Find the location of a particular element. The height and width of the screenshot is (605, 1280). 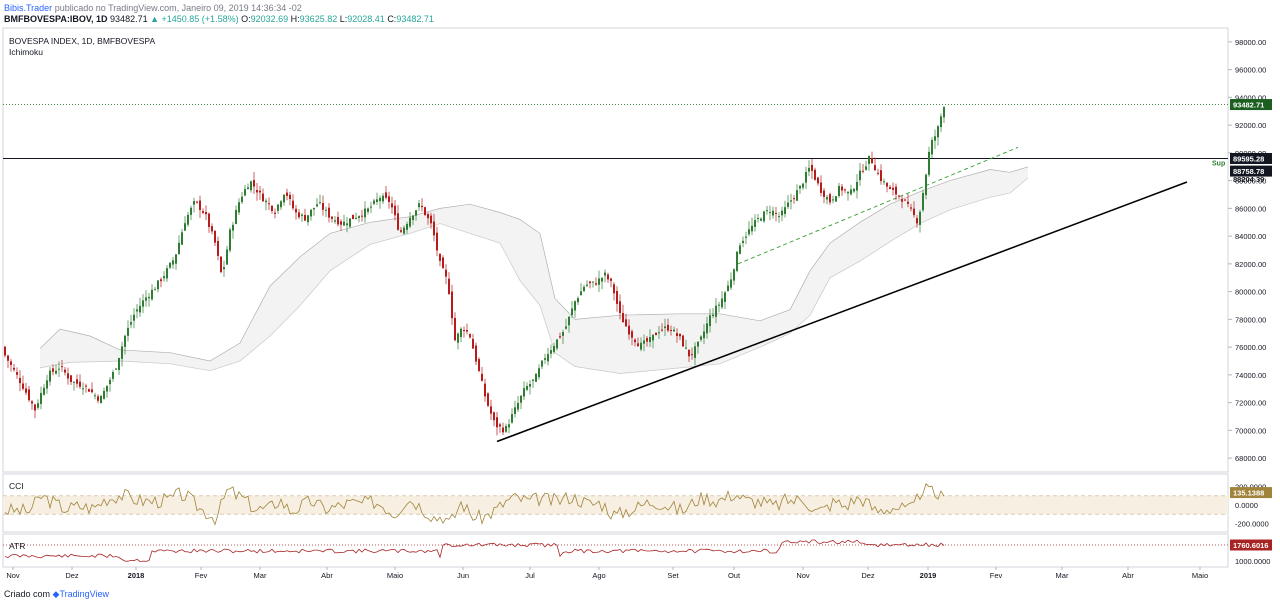

price-tick-label: 98000.00 is located at coordinates (1250, 42).